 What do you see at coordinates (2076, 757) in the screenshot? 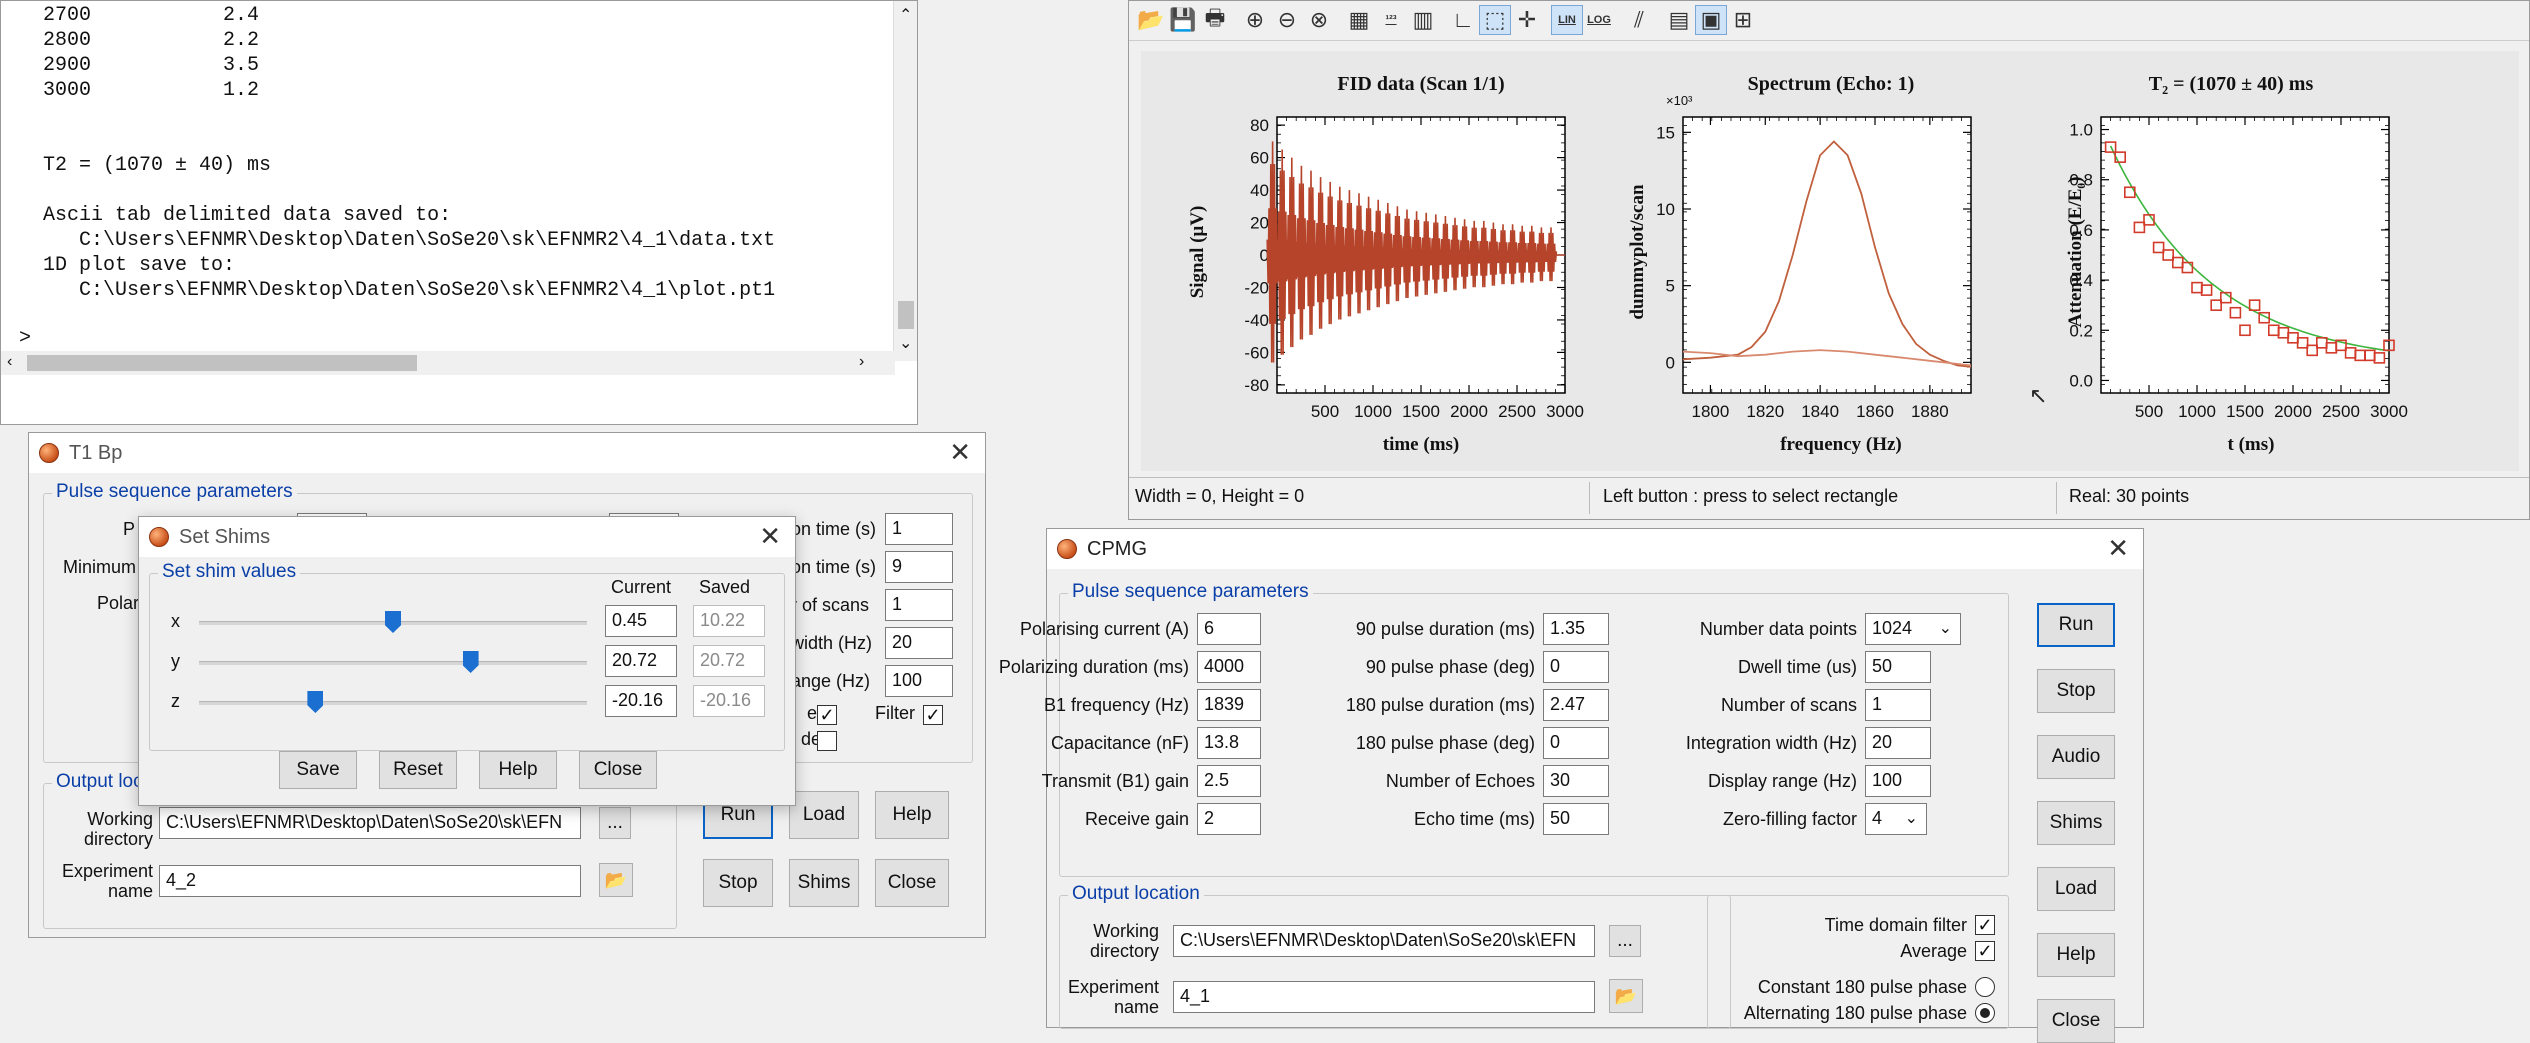
I see `cpmg-audio-button: Audio` at bounding box center [2076, 757].